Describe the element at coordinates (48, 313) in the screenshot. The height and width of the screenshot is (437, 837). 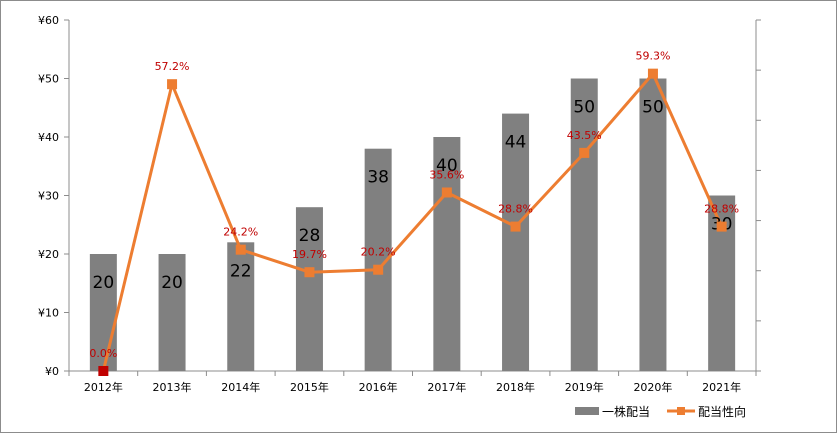
I see `y-left-tick-label: ¥10` at that location.